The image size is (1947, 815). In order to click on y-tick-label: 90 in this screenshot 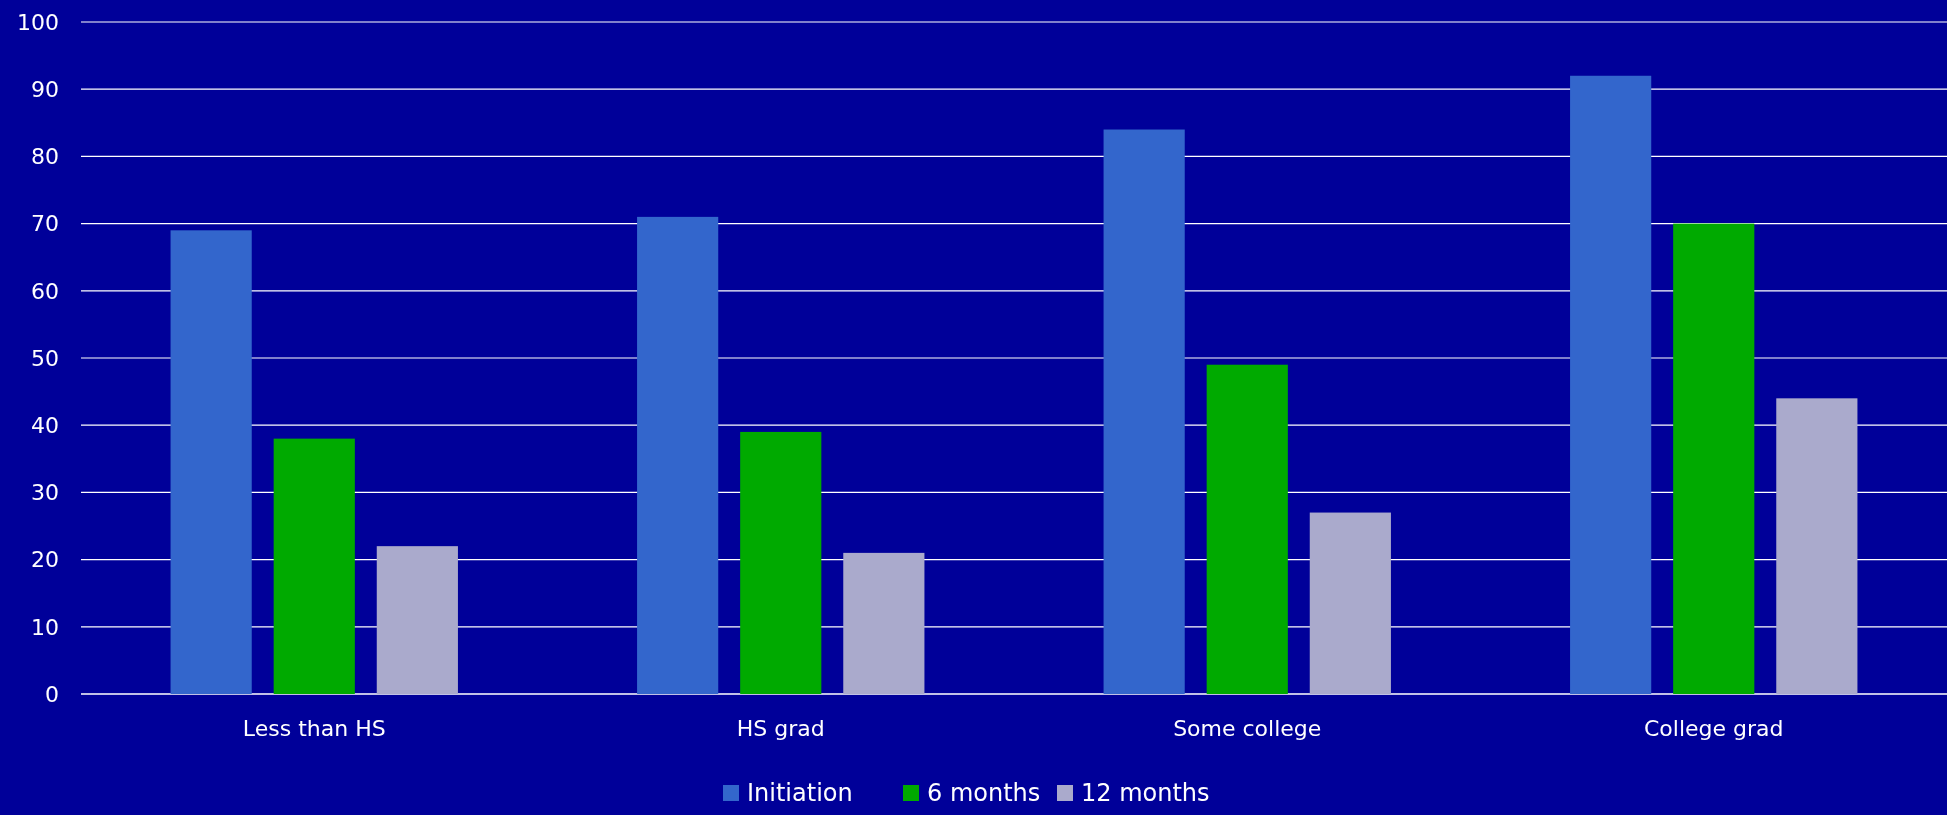, I will do `click(45, 89)`.